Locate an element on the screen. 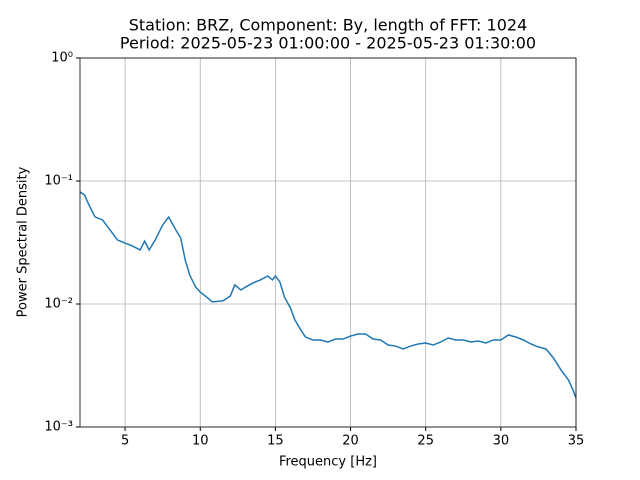 This screenshot has width=640, height=480. x-tick-label: 20 is located at coordinates (350, 441).